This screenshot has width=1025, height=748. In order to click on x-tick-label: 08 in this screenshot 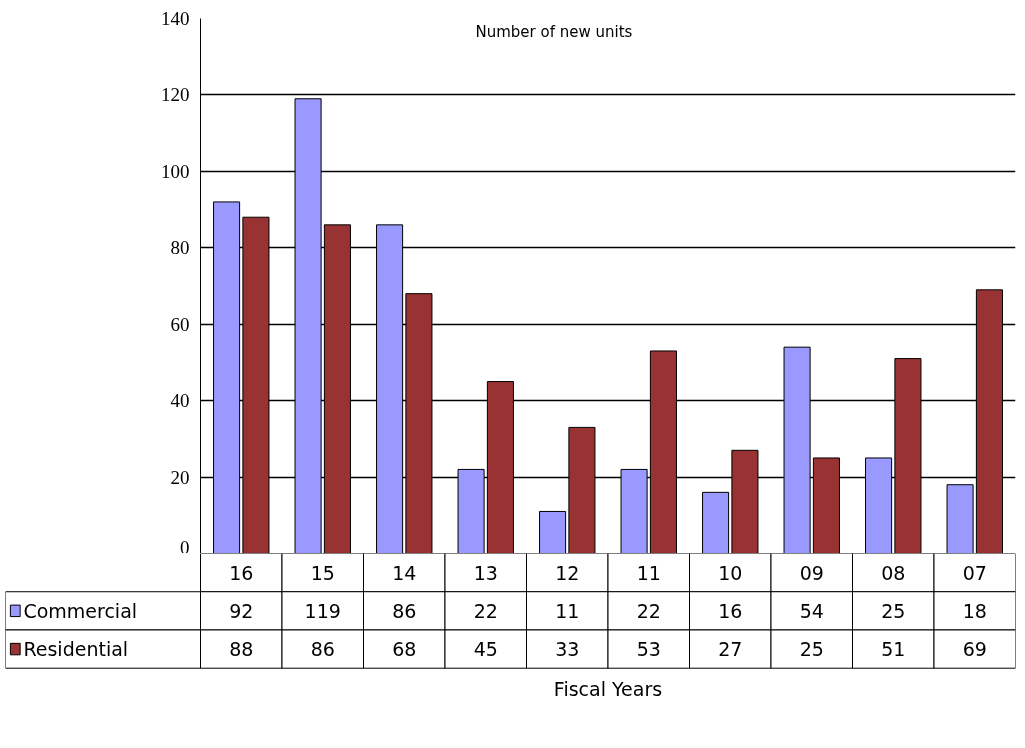, I will do `click(893, 572)`.